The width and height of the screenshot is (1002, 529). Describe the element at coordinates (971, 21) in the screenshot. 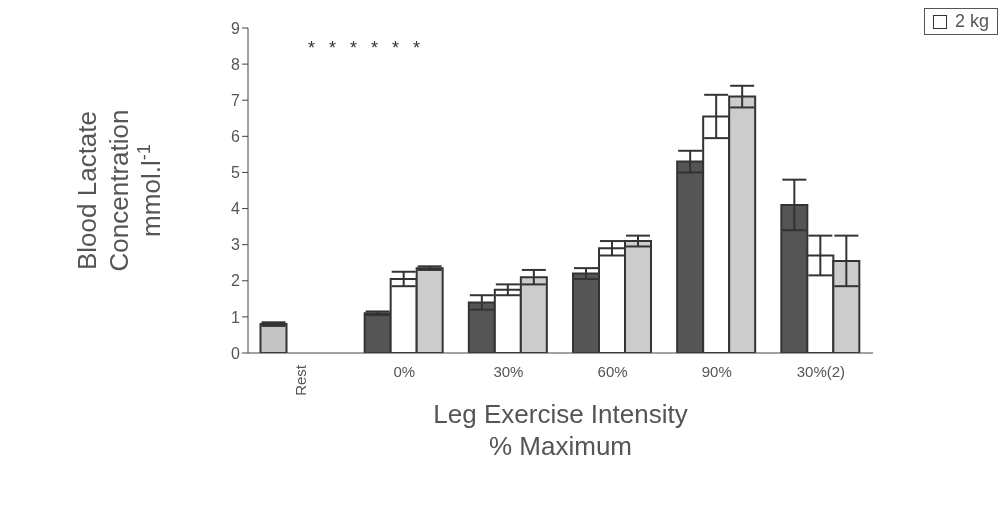

I see `legend-label: 2 kg` at that location.